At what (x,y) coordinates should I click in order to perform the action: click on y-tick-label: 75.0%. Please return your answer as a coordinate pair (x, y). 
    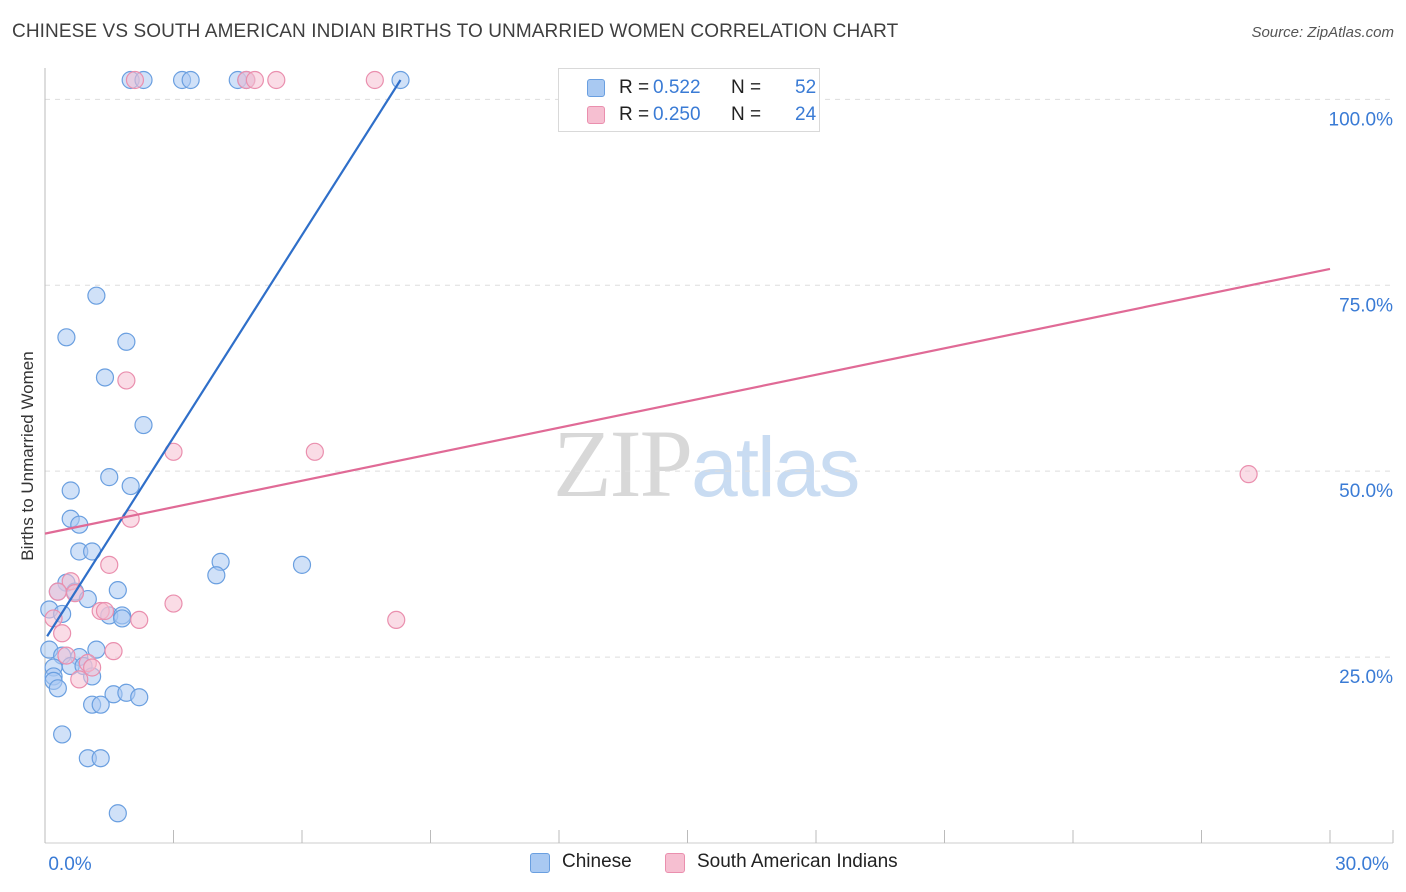
    Looking at the image, I should click on (1366, 305).